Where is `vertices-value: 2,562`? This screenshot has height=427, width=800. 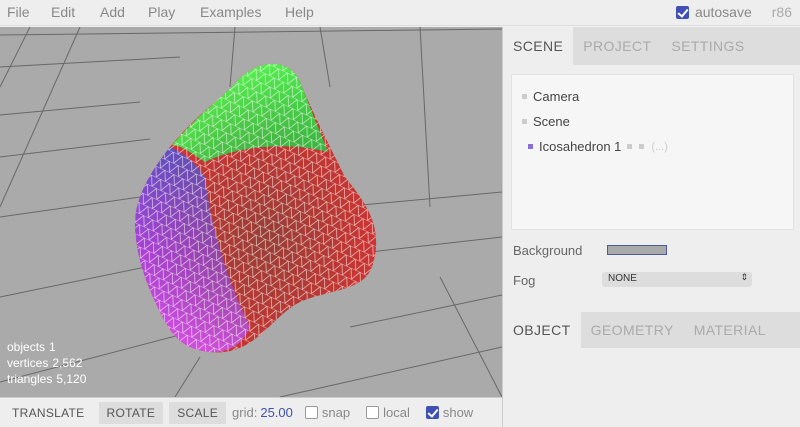 vertices-value: 2,562 is located at coordinates (67, 363).